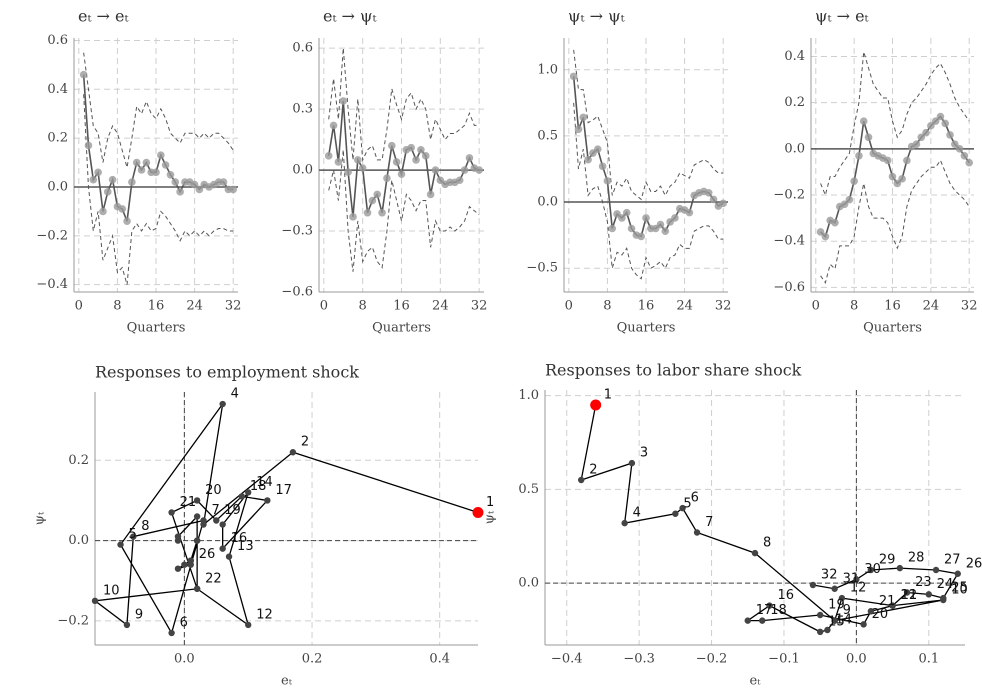 The image size is (982, 698). Describe the element at coordinates (909, 595) in the screenshot. I see `point-label: 22` at that location.